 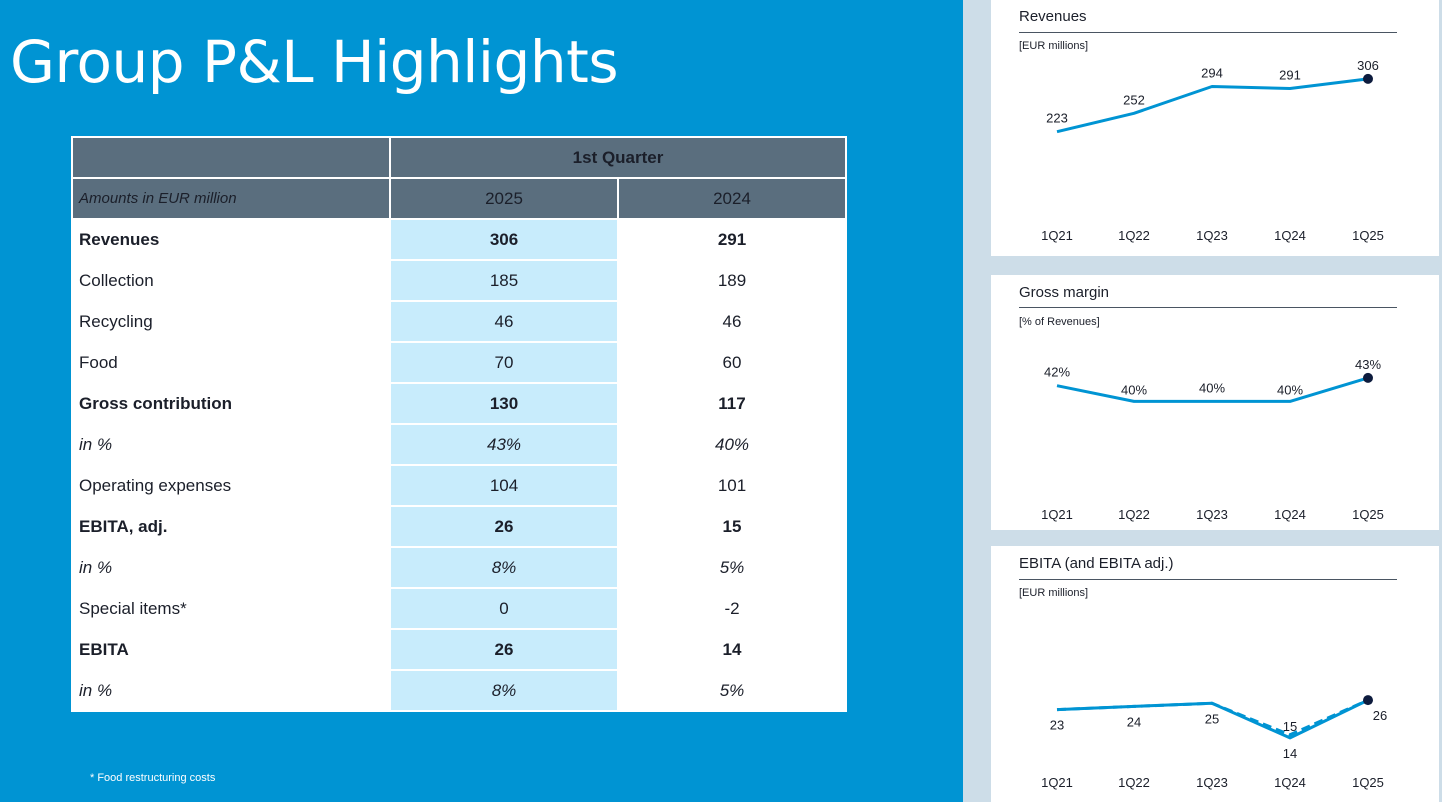 I want to click on data-label: 25, so click(x=1212, y=718).